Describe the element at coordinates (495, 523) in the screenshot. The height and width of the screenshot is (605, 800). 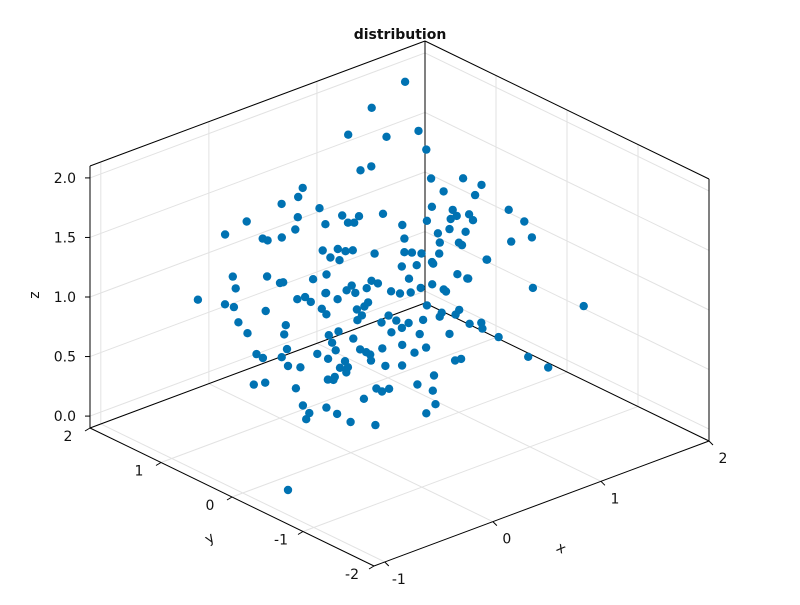
I see `x-tick-mark` at that location.